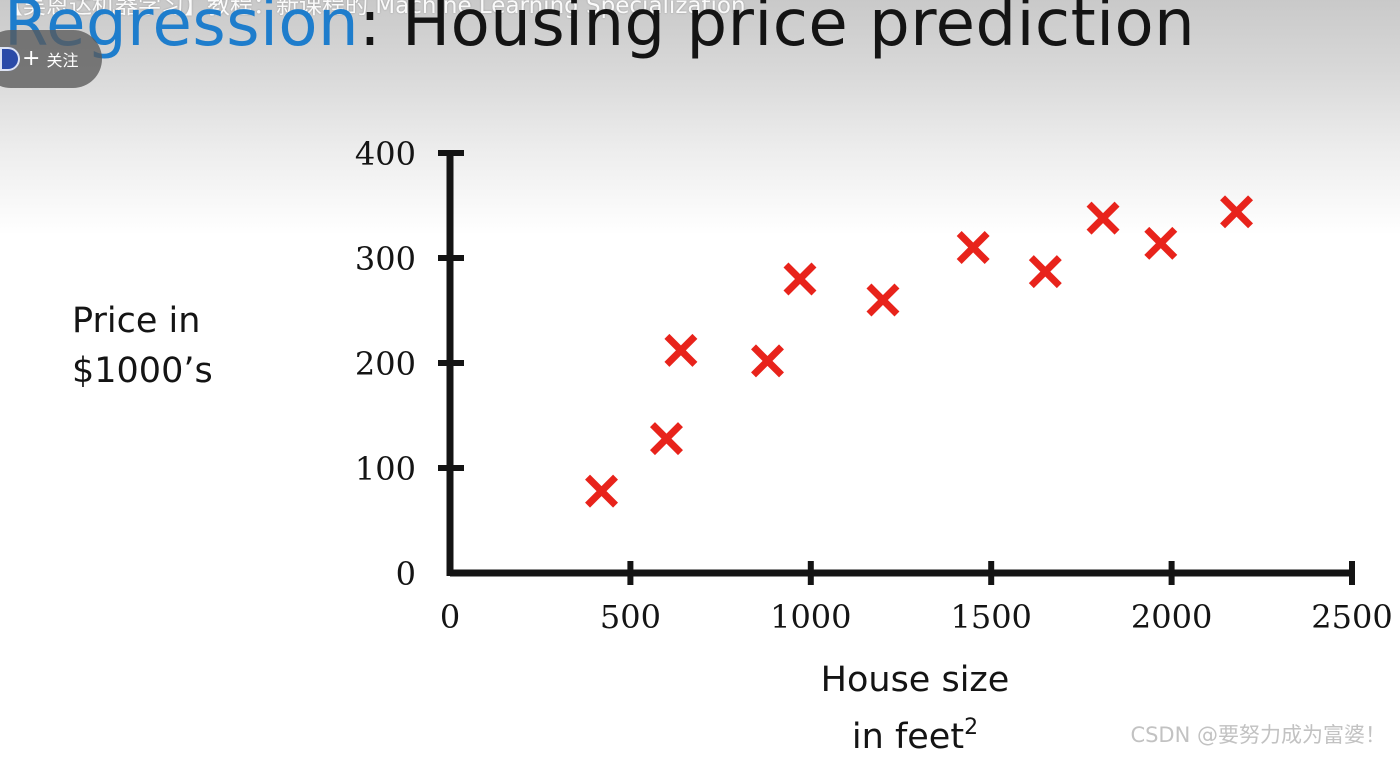 The width and height of the screenshot is (1400, 761). I want to click on y-tick-label: 100, so click(385, 469).